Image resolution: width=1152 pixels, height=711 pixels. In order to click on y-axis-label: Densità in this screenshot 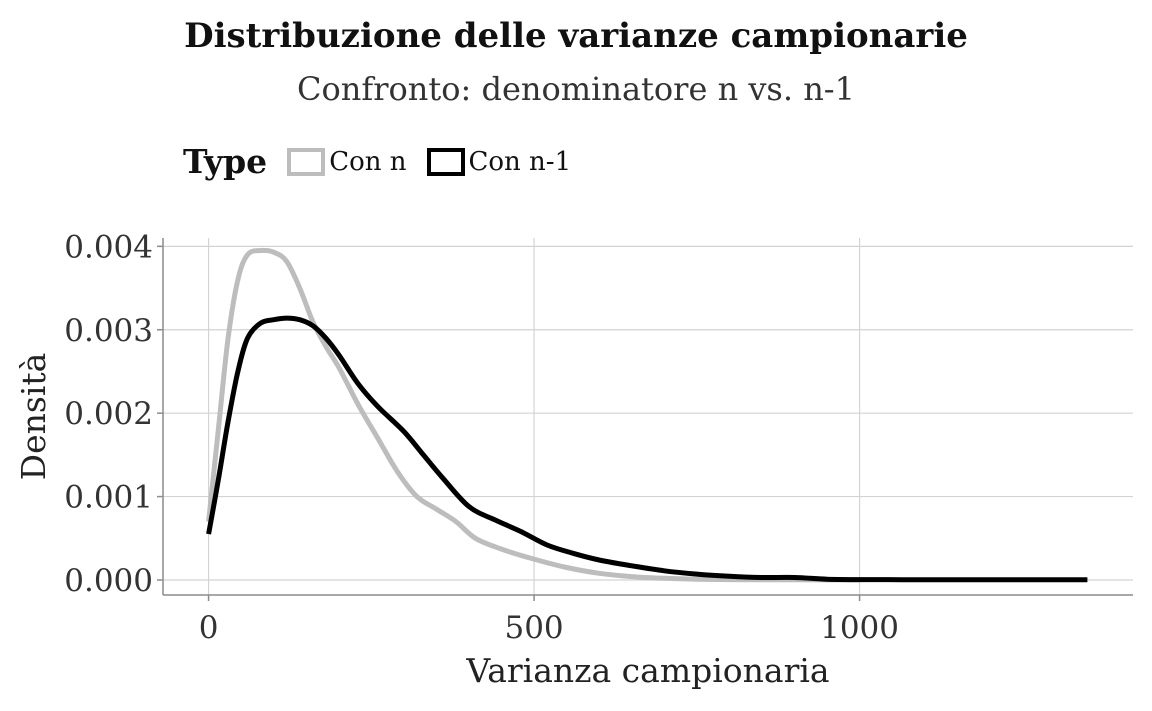, I will do `click(33, 417)`.